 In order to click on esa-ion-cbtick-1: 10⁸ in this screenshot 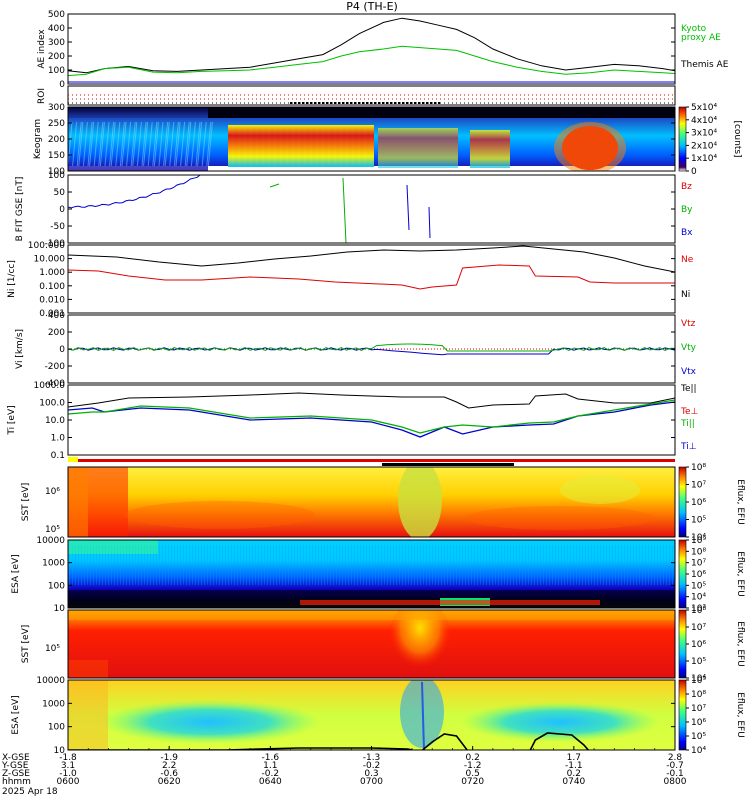, I will do `click(698, 552)`.